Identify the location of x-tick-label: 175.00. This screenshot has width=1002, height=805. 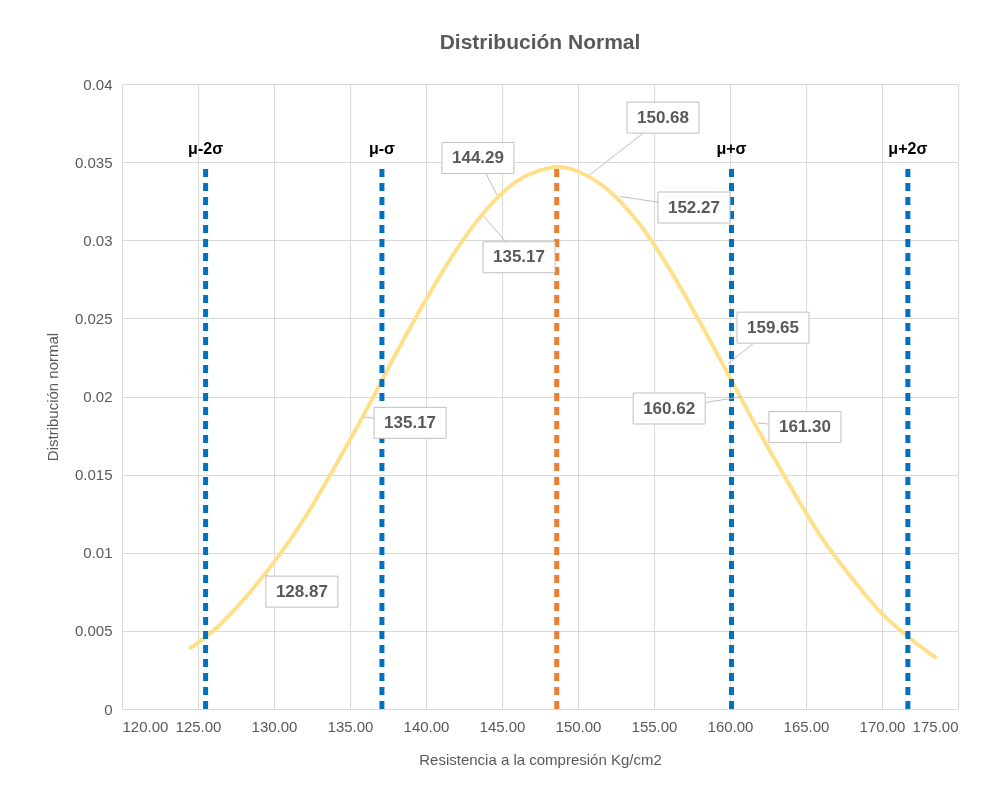
(935, 726).